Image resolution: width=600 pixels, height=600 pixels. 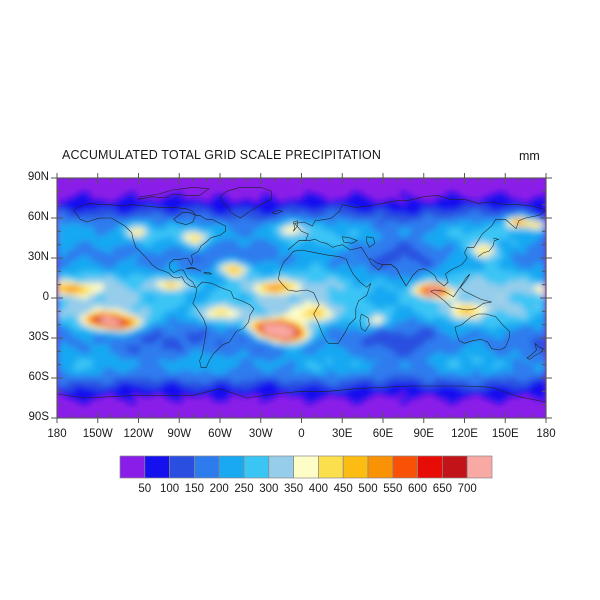 What do you see at coordinates (423, 434) in the screenshot?
I see `x-axis-tick-label: 90E` at bounding box center [423, 434].